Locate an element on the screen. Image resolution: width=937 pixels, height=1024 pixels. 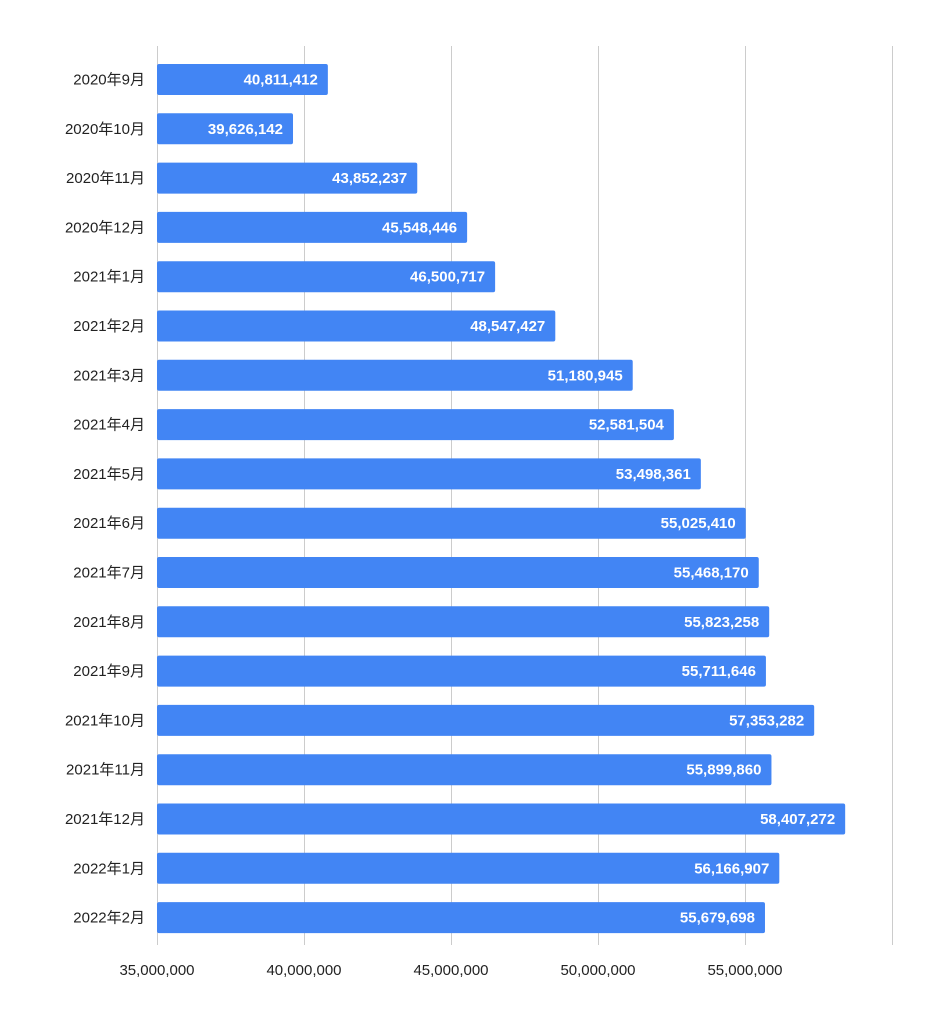
x-tick-label: 55,000,000 is located at coordinates (744, 970).